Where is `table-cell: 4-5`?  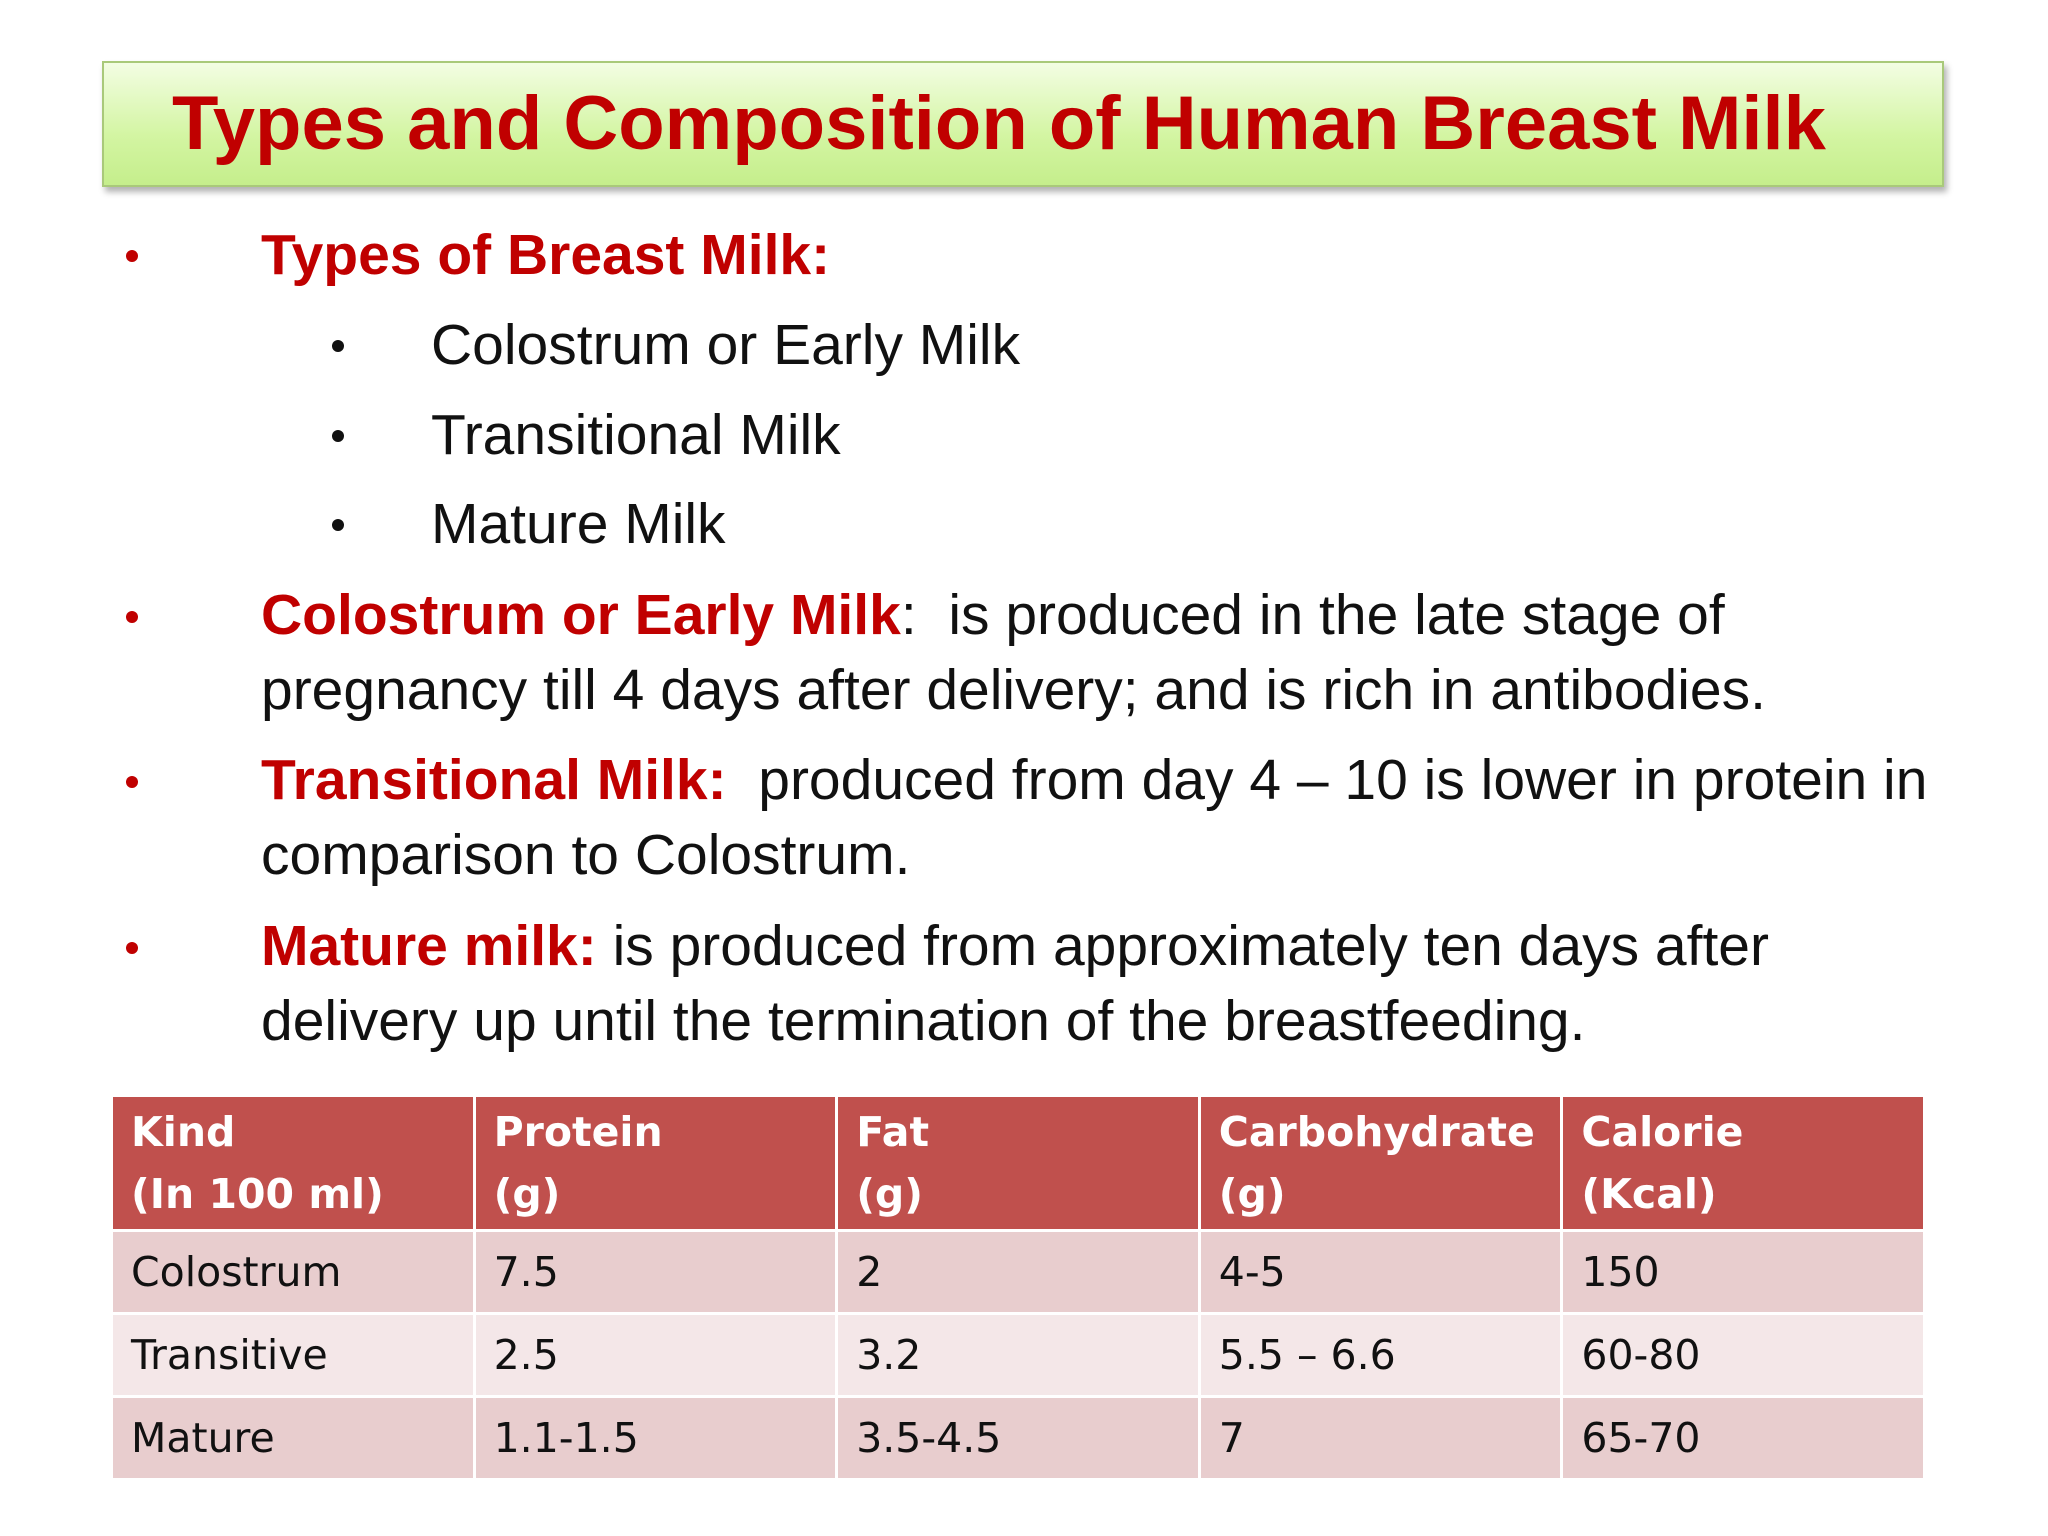
table-cell: 4-5 is located at coordinates (1380, 1272).